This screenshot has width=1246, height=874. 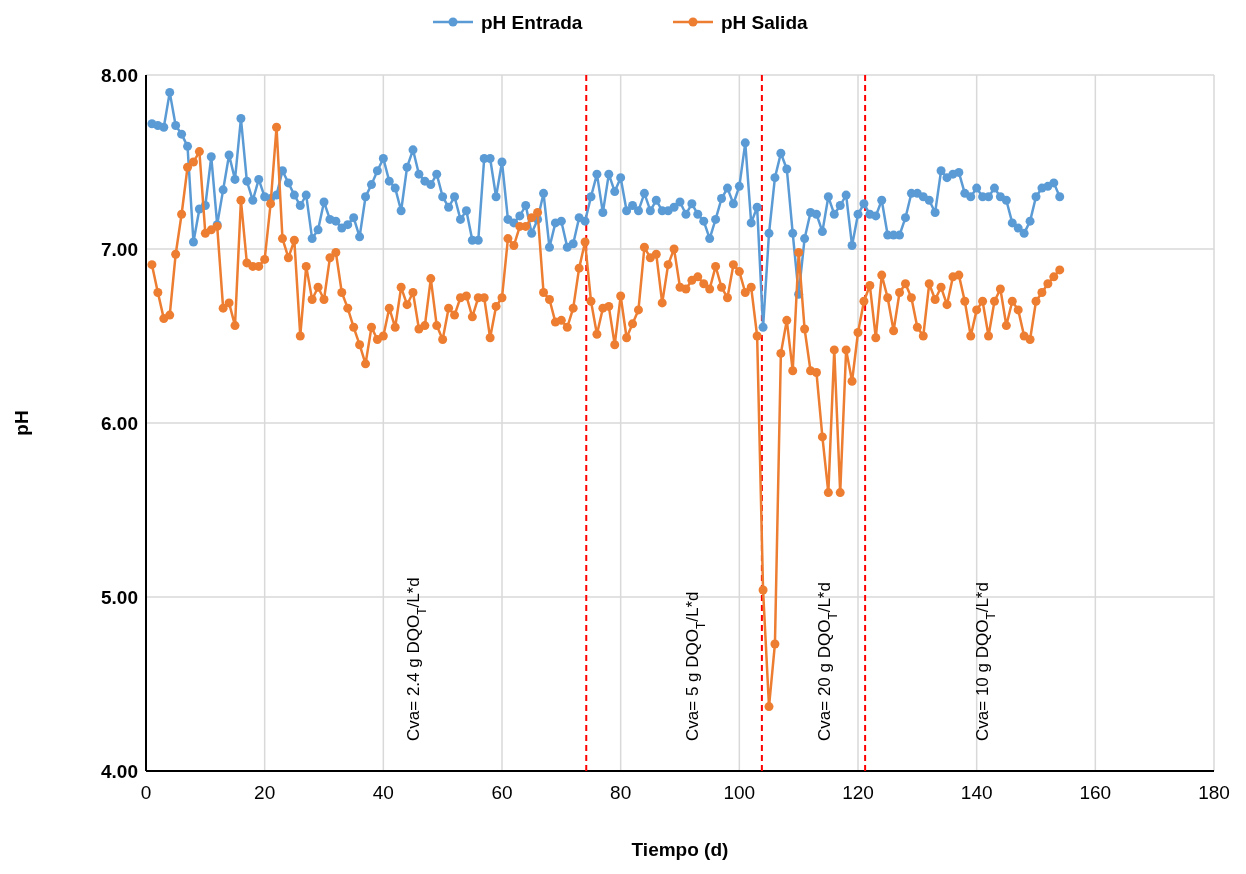 What do you see at coordinates (119, 423) in the screenshot?
I see `y-tick-label: 6.00` at bounding box center [119, 423].